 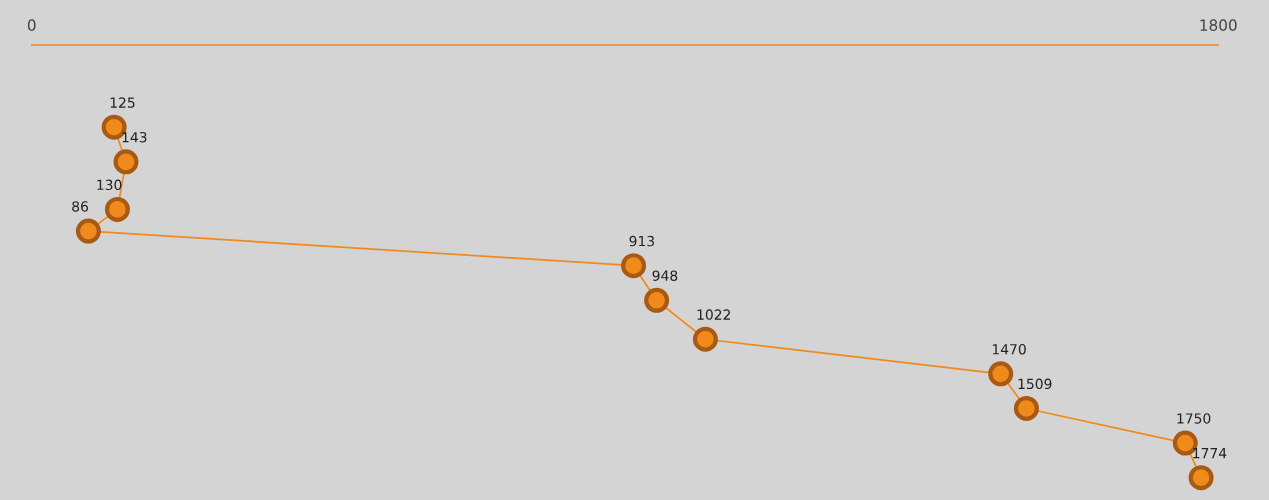 I want to click on annotation: 125, so click(x=122, y=102).